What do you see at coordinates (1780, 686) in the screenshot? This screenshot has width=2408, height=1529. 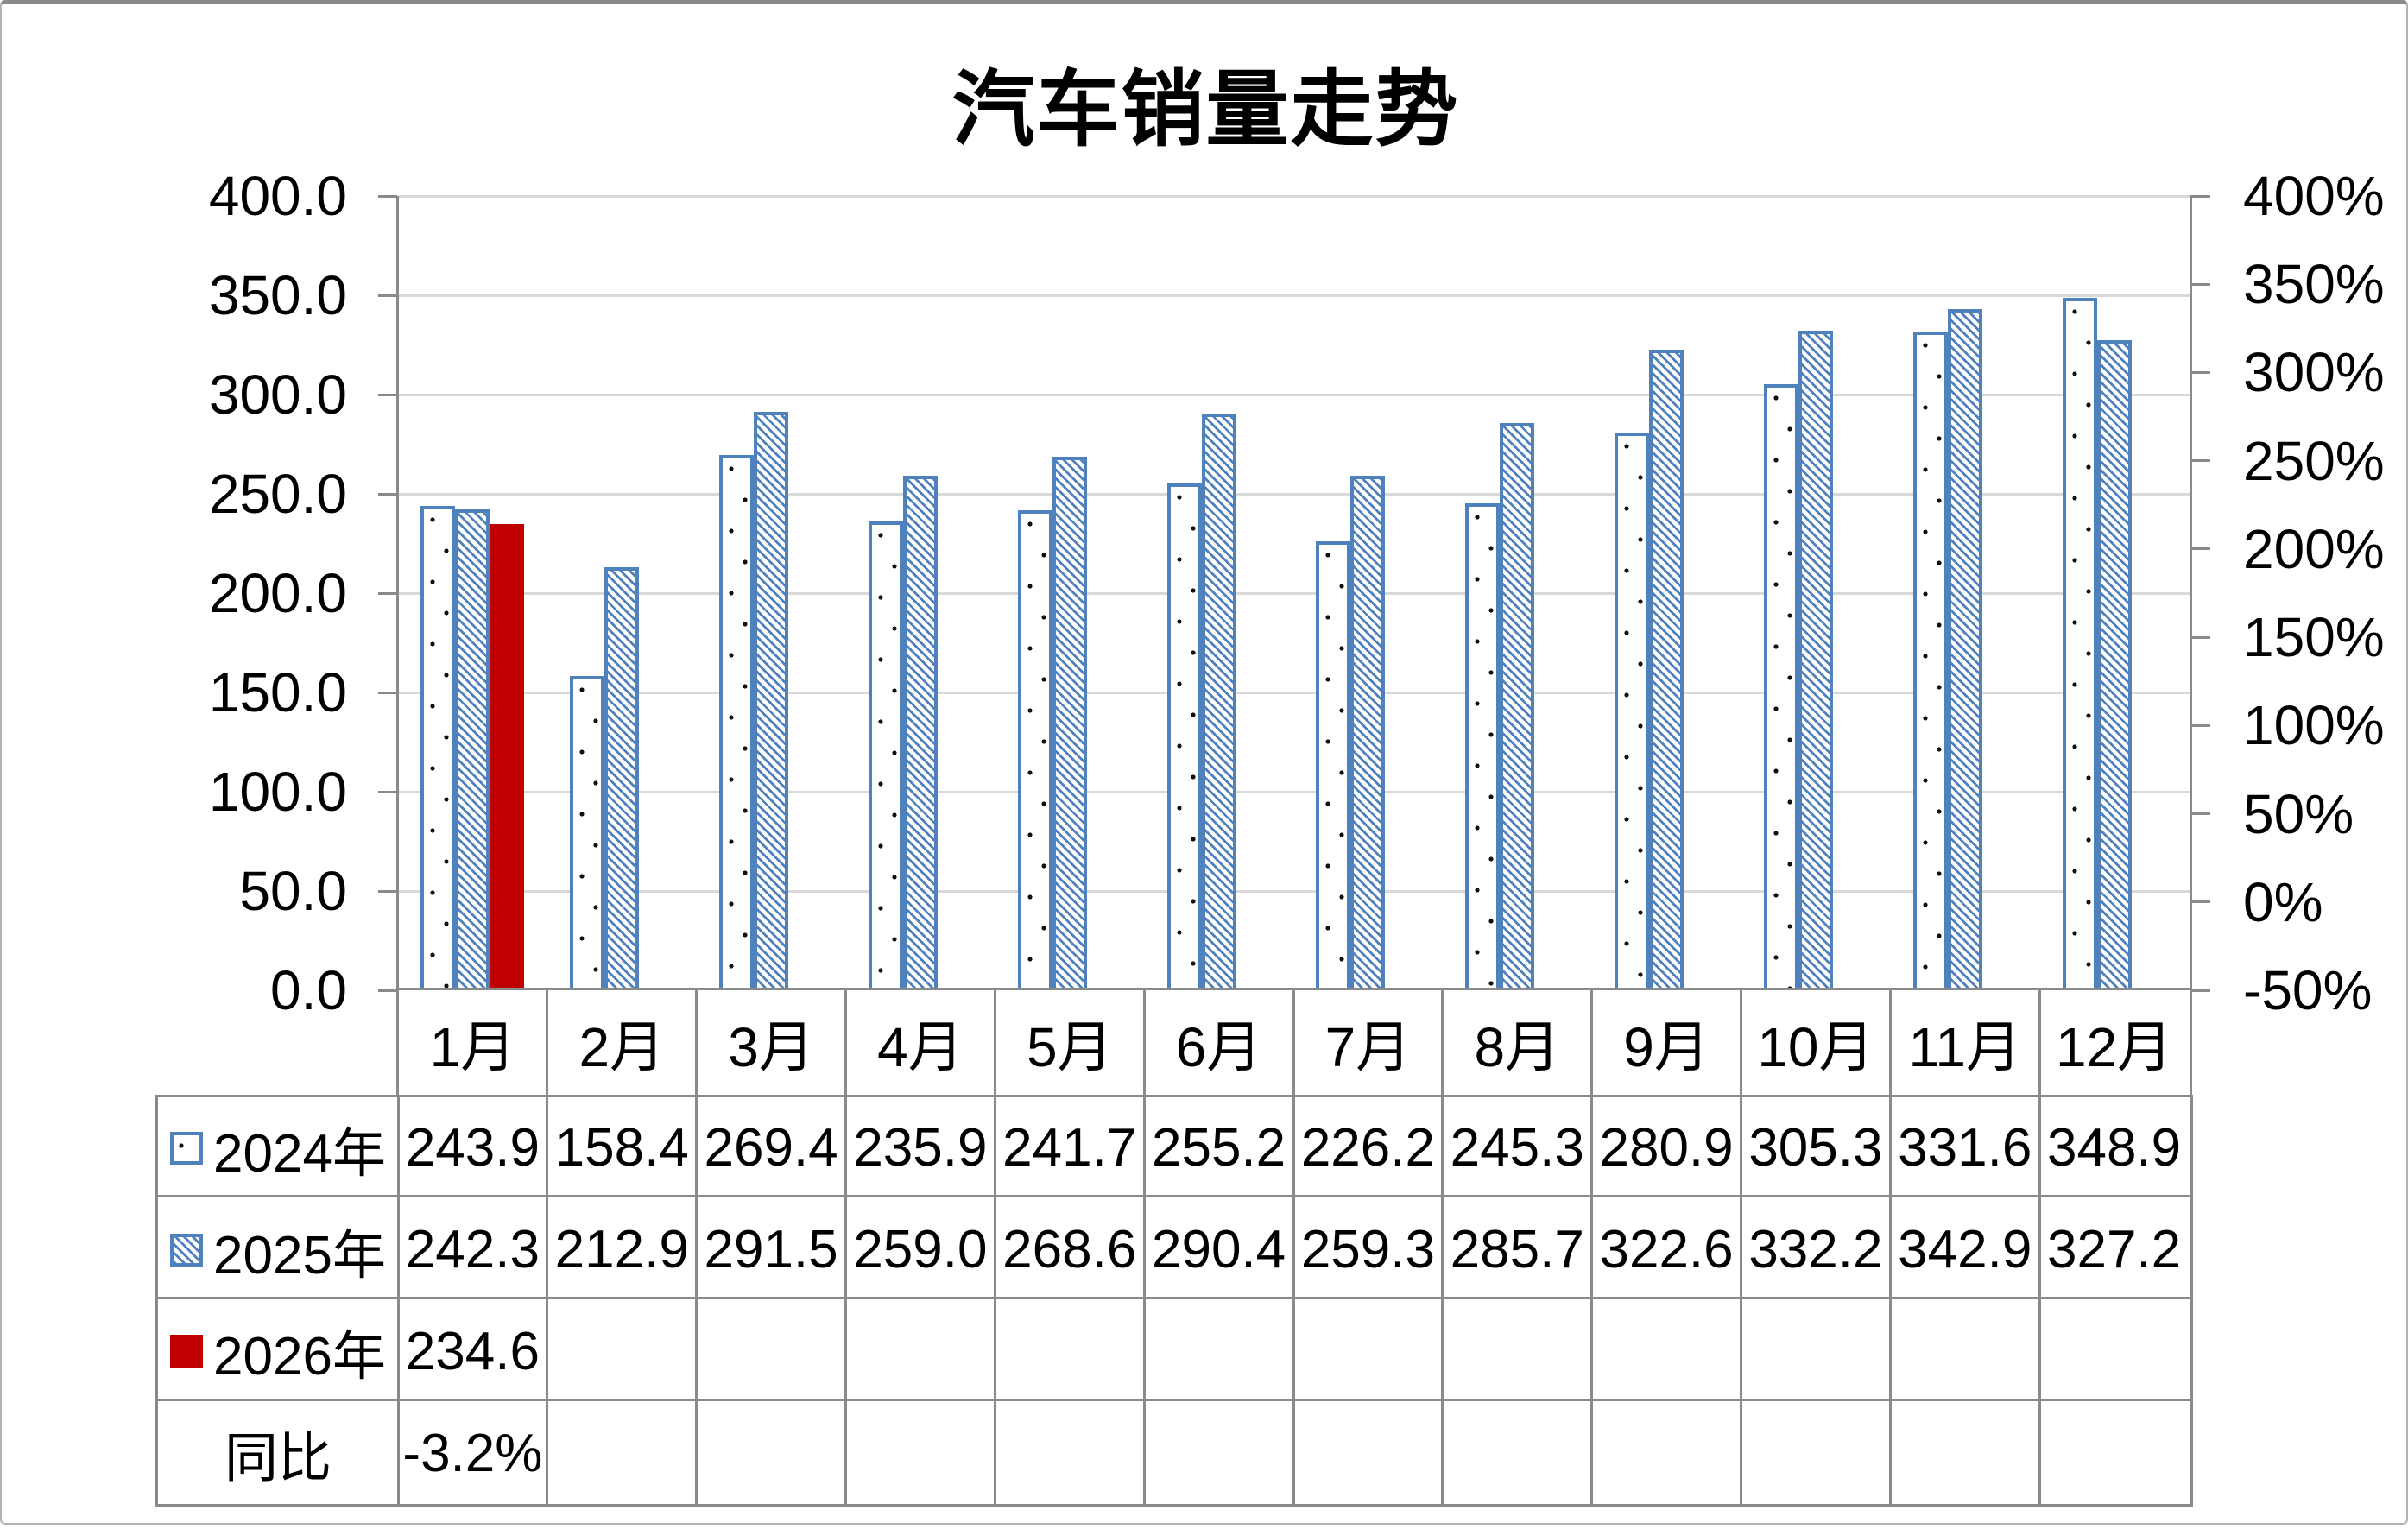 I see `bar-2024年-10月` at bounding box center [1780, 686].